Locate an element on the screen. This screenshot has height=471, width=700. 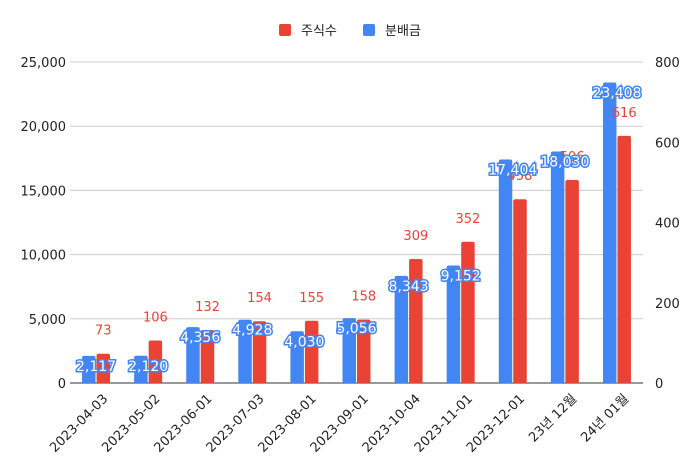
left-axis-ticks: 0 5,000 10,000 15,000 20,000 25,000 is located at coordinates (44, 224).